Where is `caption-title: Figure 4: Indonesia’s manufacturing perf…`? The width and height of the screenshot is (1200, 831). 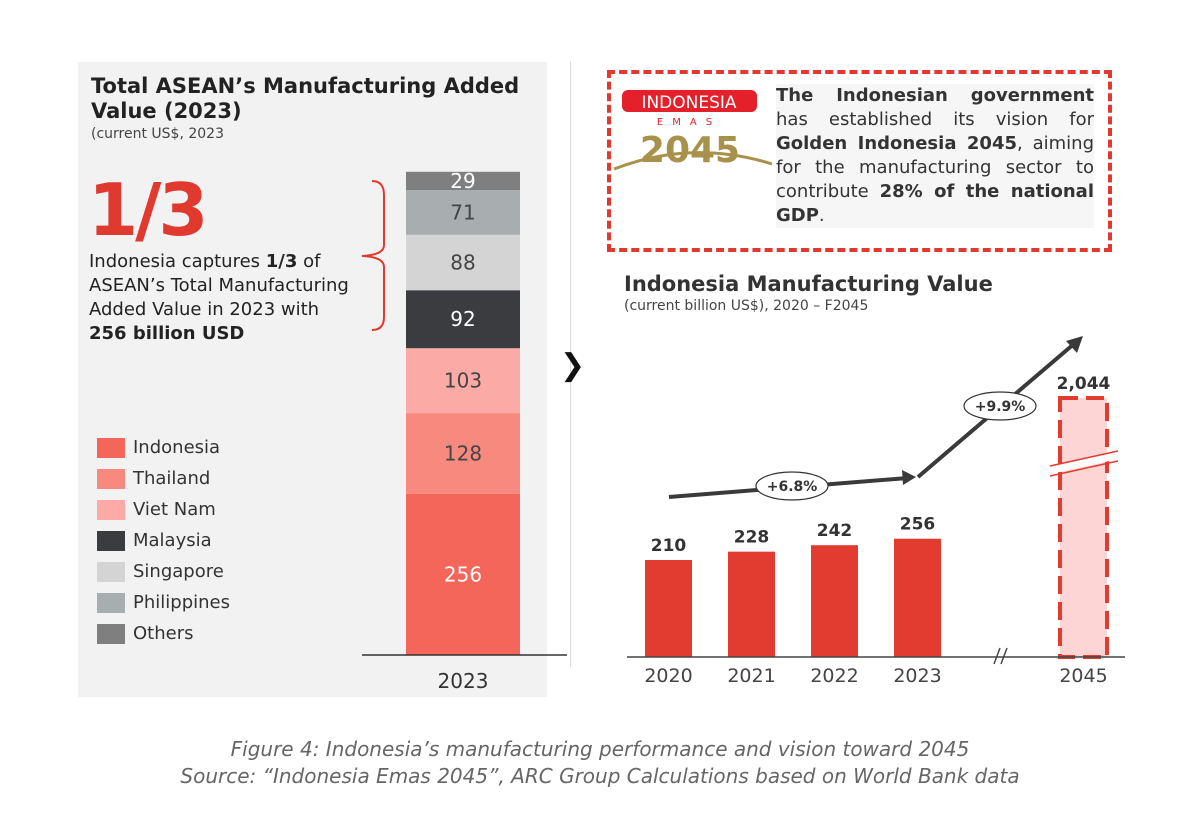
caption-title: Figure 4: Indonesia’s manufacturing perf… is located at coordinates (600, 749).